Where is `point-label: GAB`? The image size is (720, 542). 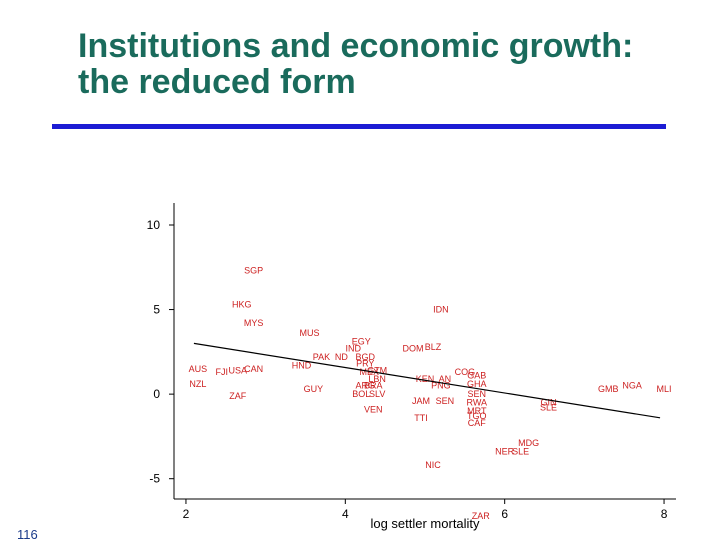
point-label: GAB is located at coordinates (476, 376).